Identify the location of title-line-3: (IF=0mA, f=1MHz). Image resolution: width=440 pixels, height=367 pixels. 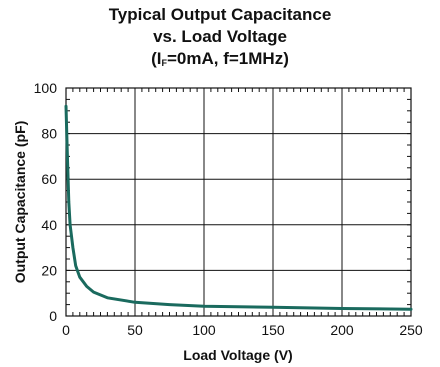
(220, 61).